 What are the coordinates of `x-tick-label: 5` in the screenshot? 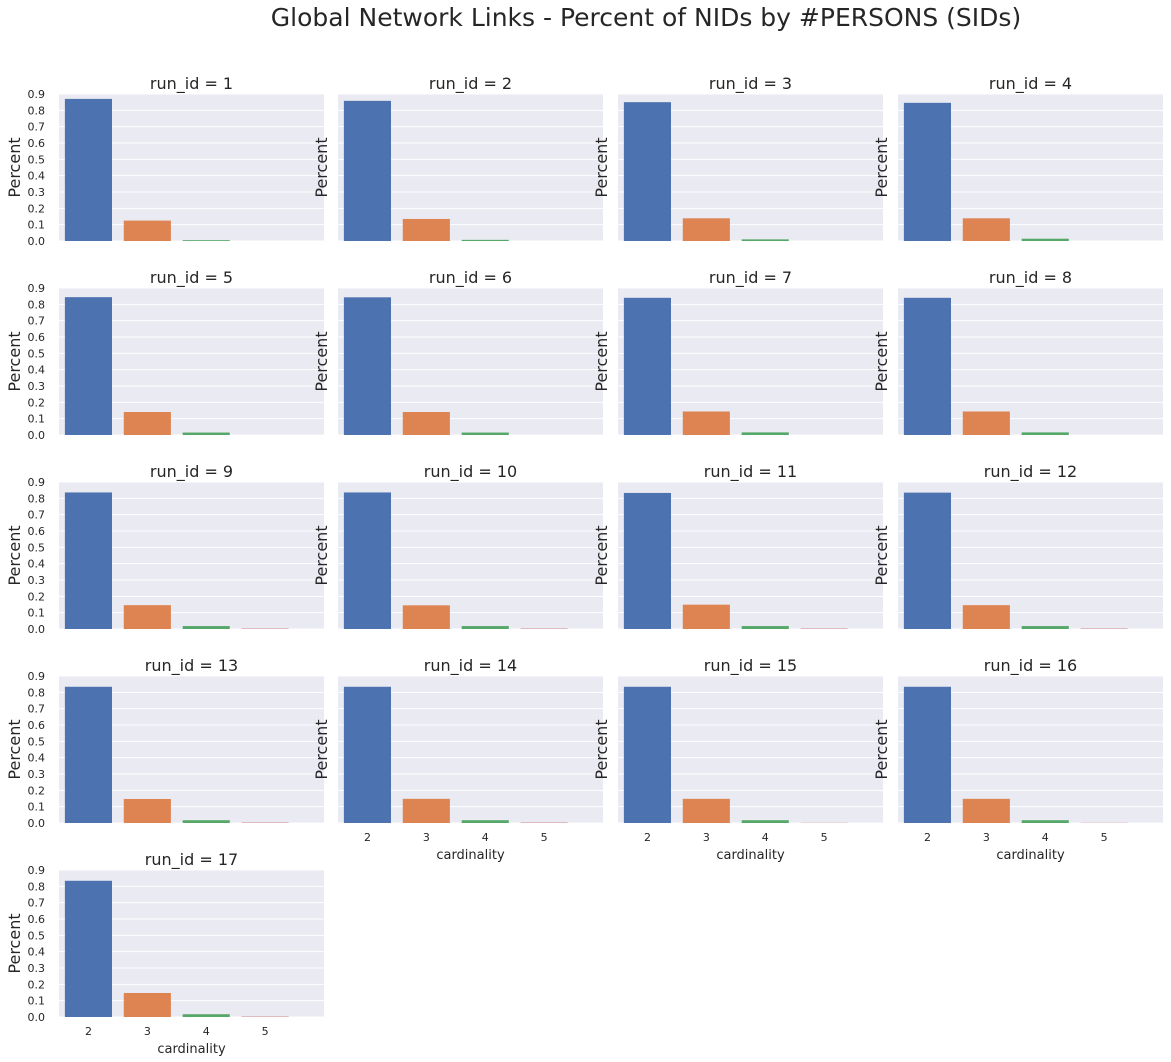 It's located at (1104, 837).